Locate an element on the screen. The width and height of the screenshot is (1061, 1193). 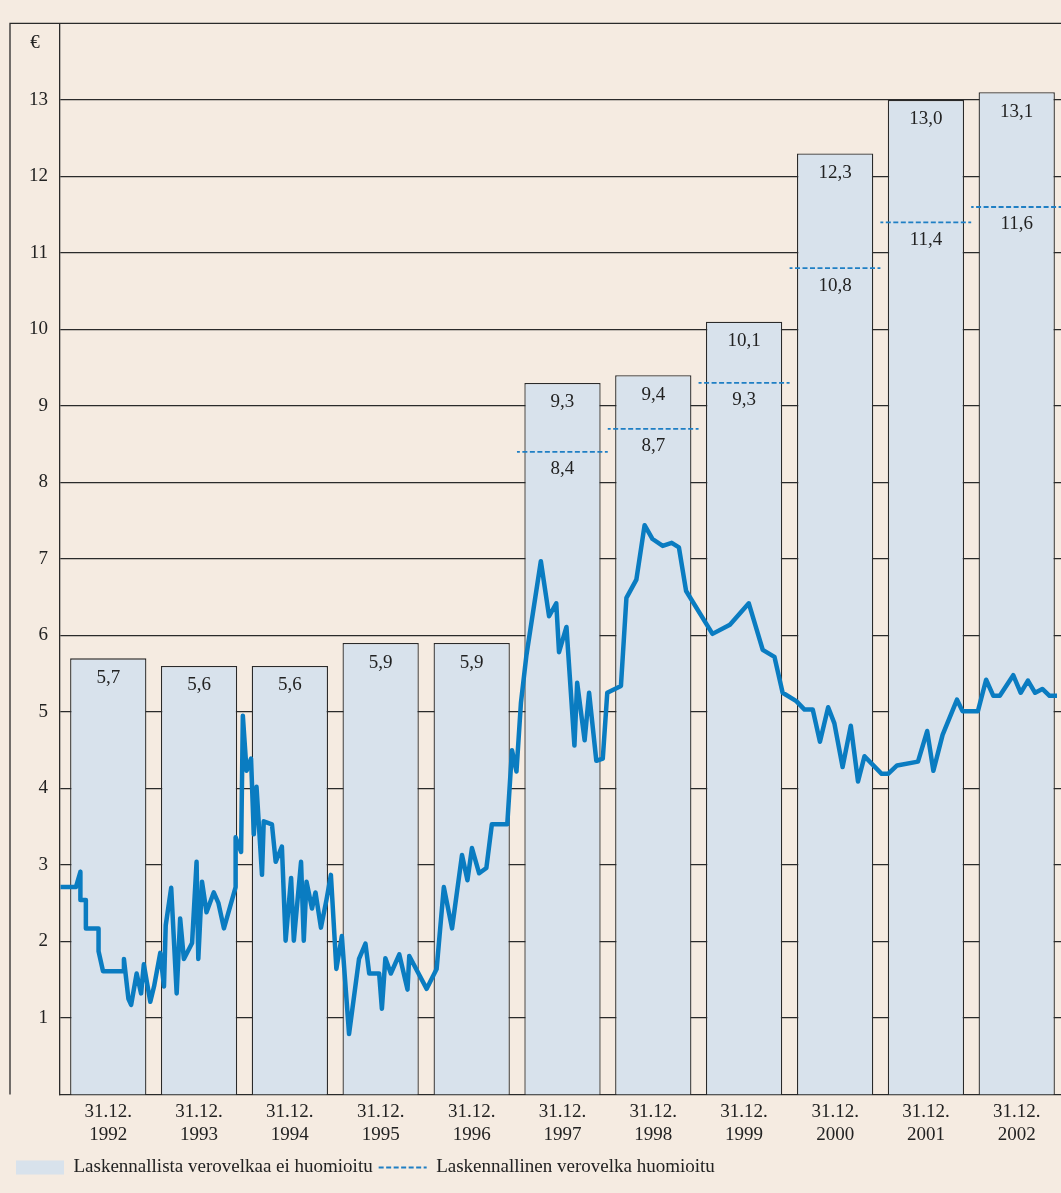
y-tick-label: 7 is located at coordinates (43, 557).